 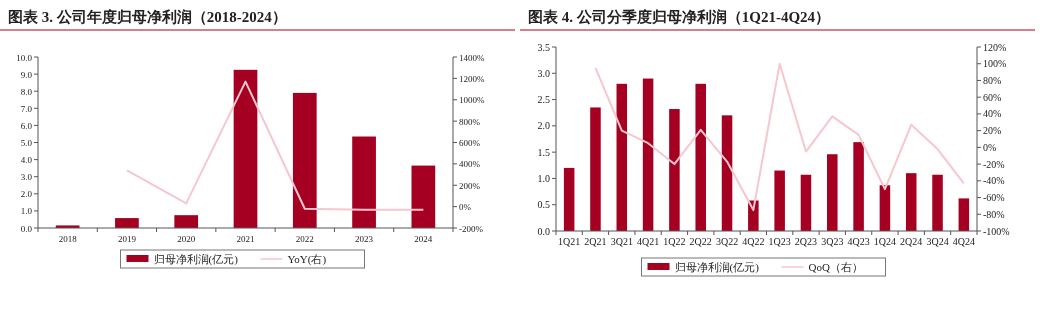 I want to click on y-tick-label: 5.0, so click(x=26, y=143).